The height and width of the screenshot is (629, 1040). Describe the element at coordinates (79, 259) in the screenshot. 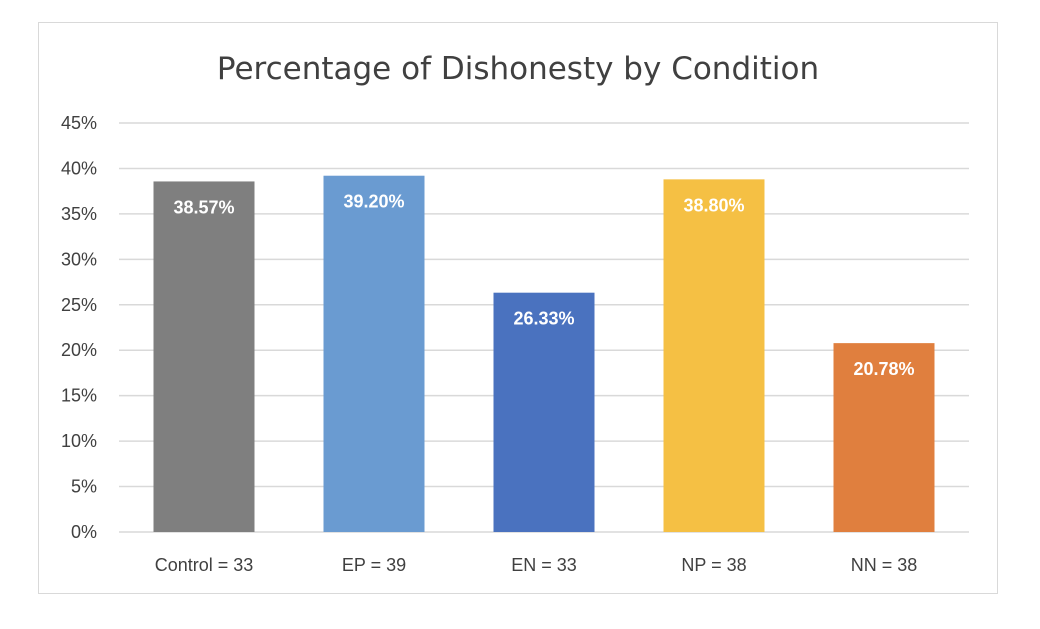

I see `y-tick-label: 30%` at that location.